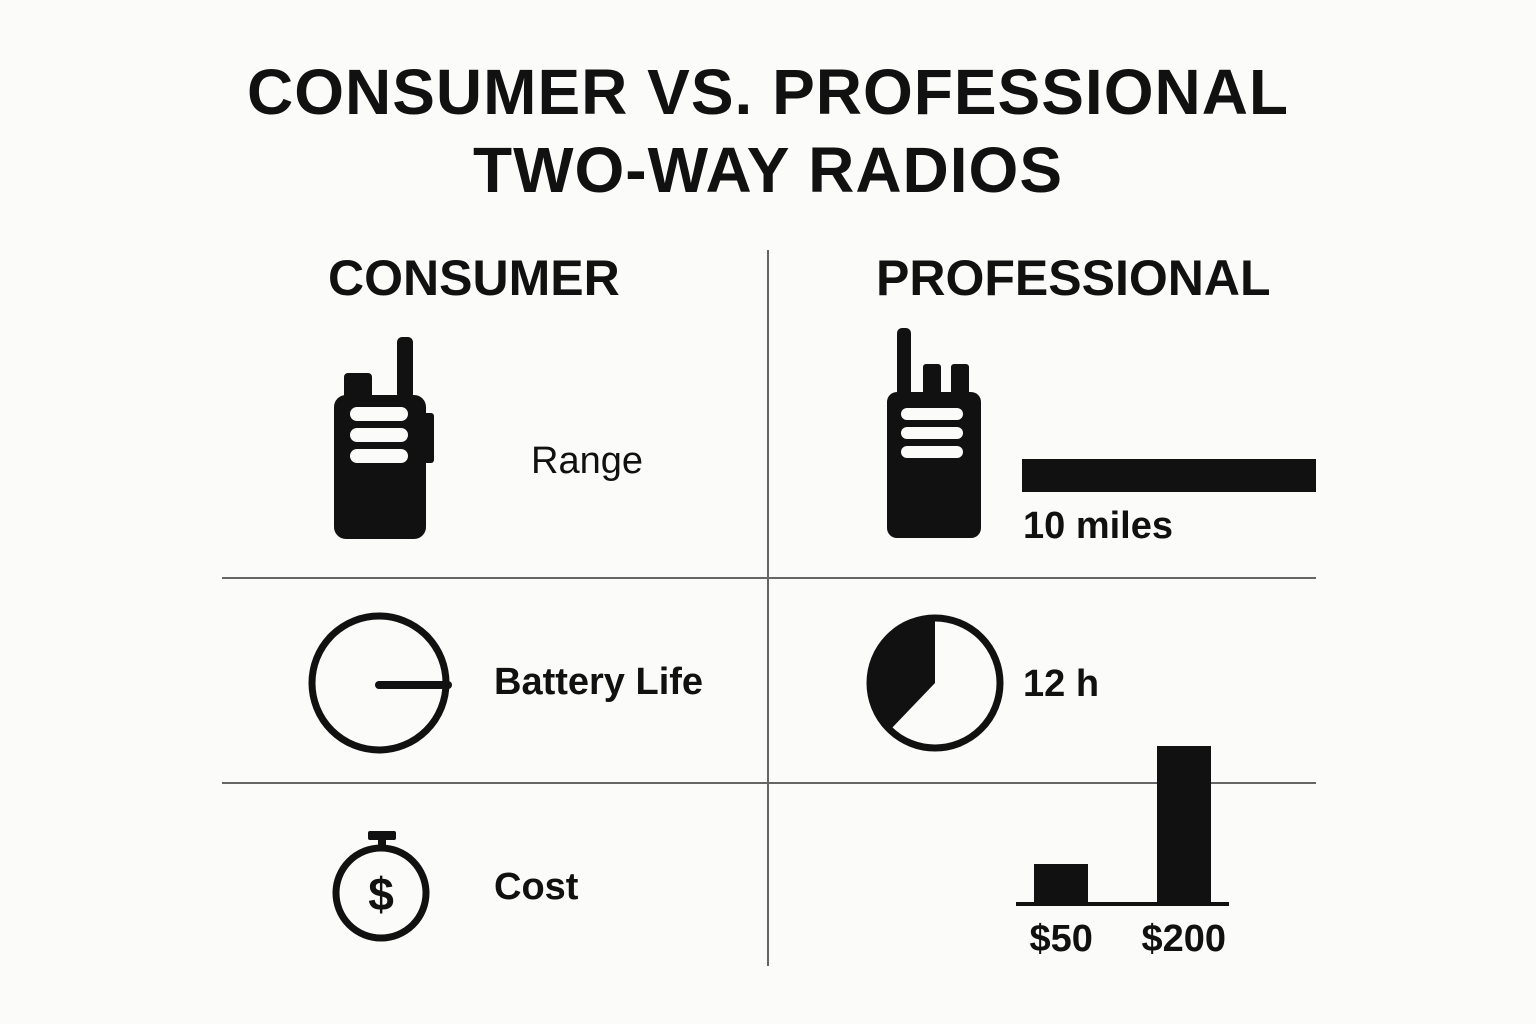 Image resolution: width=1536 pixels, height=1024 pixels. What do you see at coordinates (1184, 939) in the screenshot?
I see `cost-tick-label-1: $200` at bounding box center [1184, 939].